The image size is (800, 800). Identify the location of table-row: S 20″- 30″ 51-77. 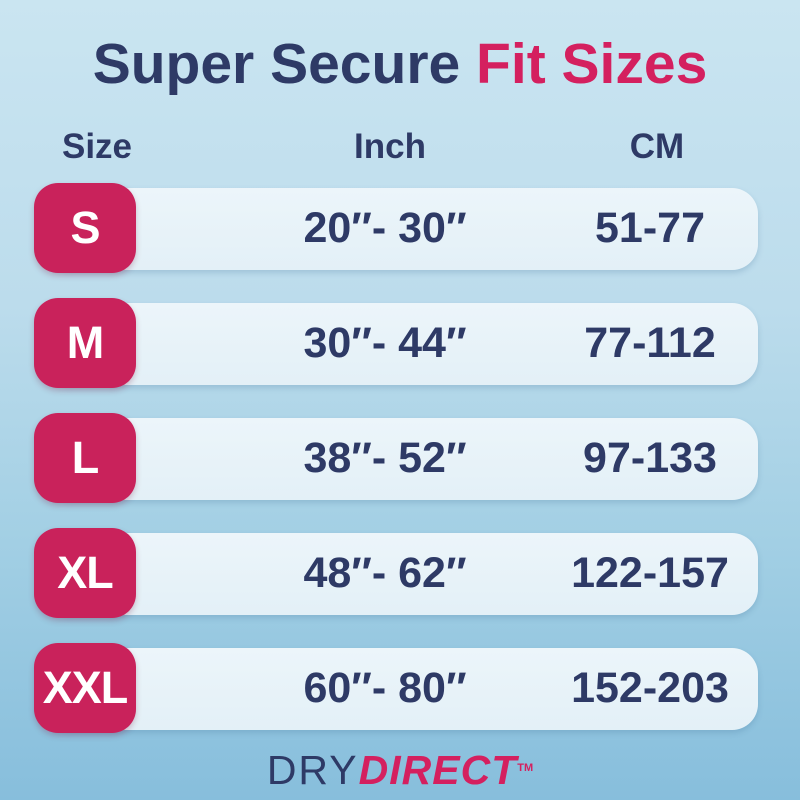
(400, 228).